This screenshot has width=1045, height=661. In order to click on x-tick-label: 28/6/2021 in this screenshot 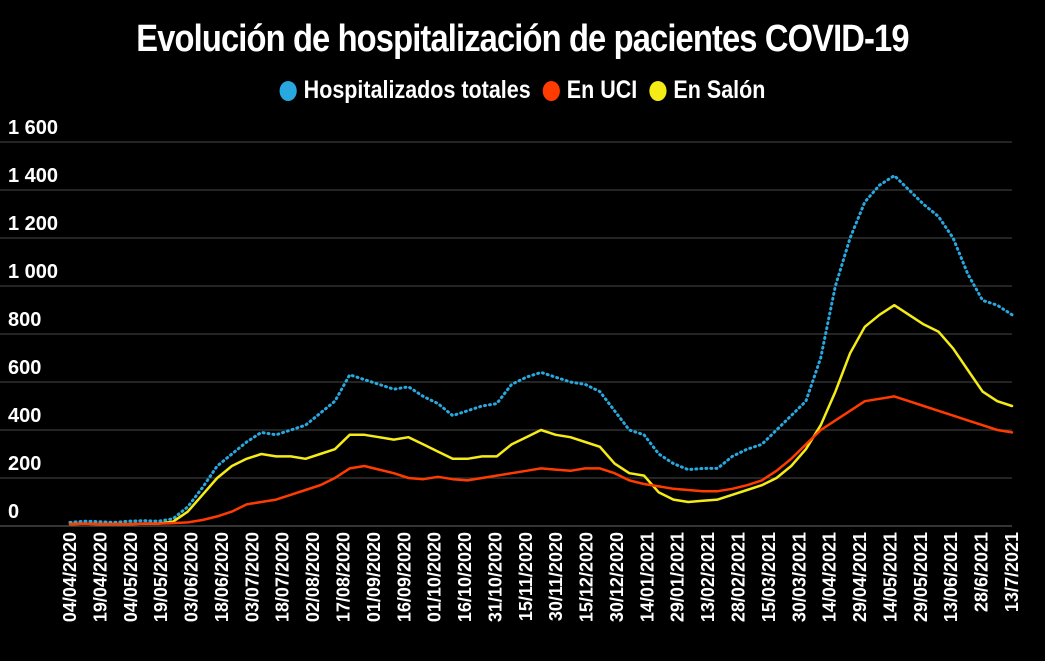, I will do `click(982, 572)`.